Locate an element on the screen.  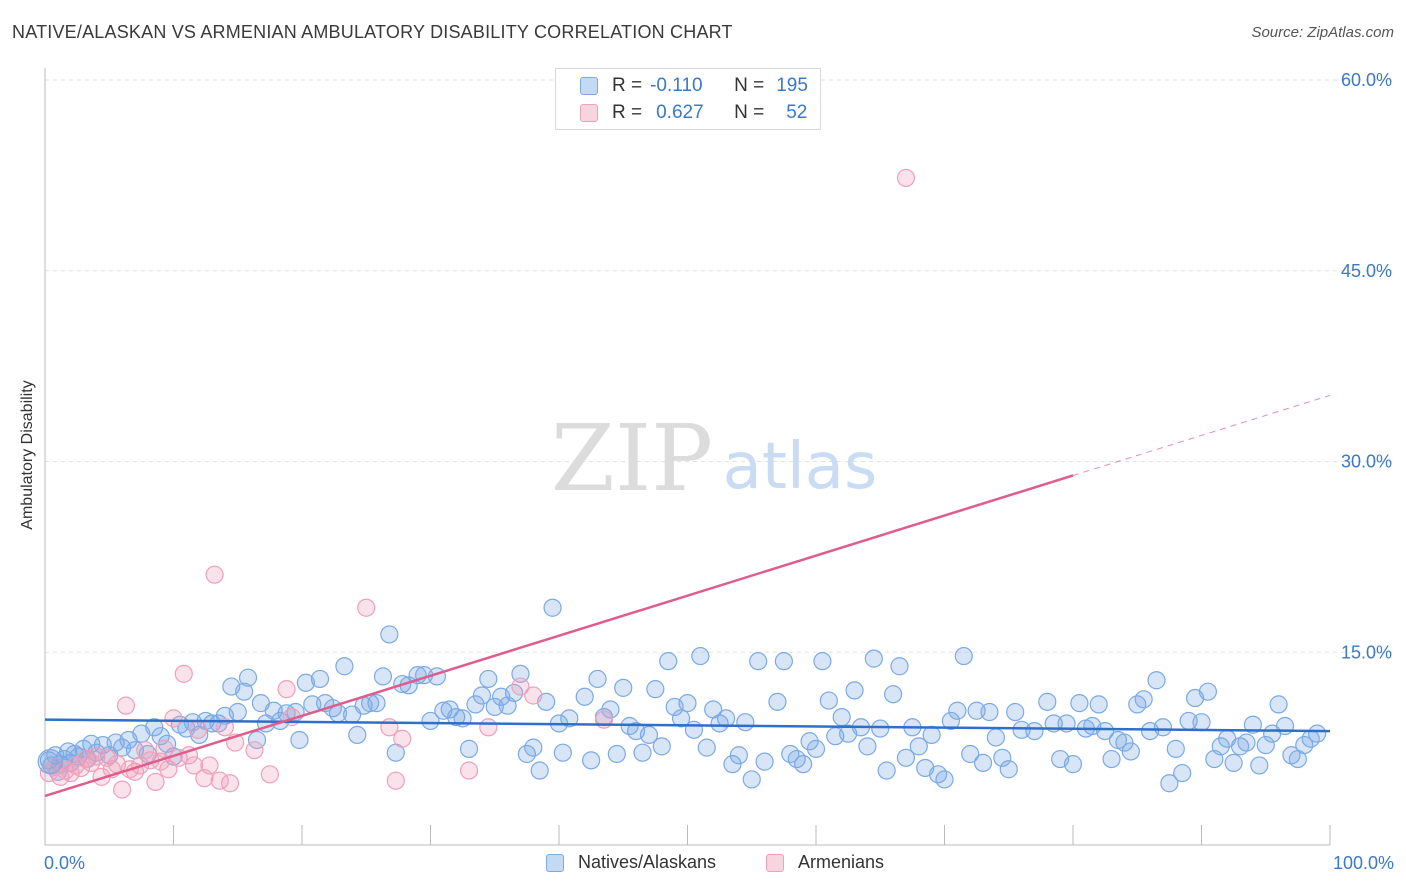
x-axis-max-label: 100.0% is located at coordinates (1363, 863).